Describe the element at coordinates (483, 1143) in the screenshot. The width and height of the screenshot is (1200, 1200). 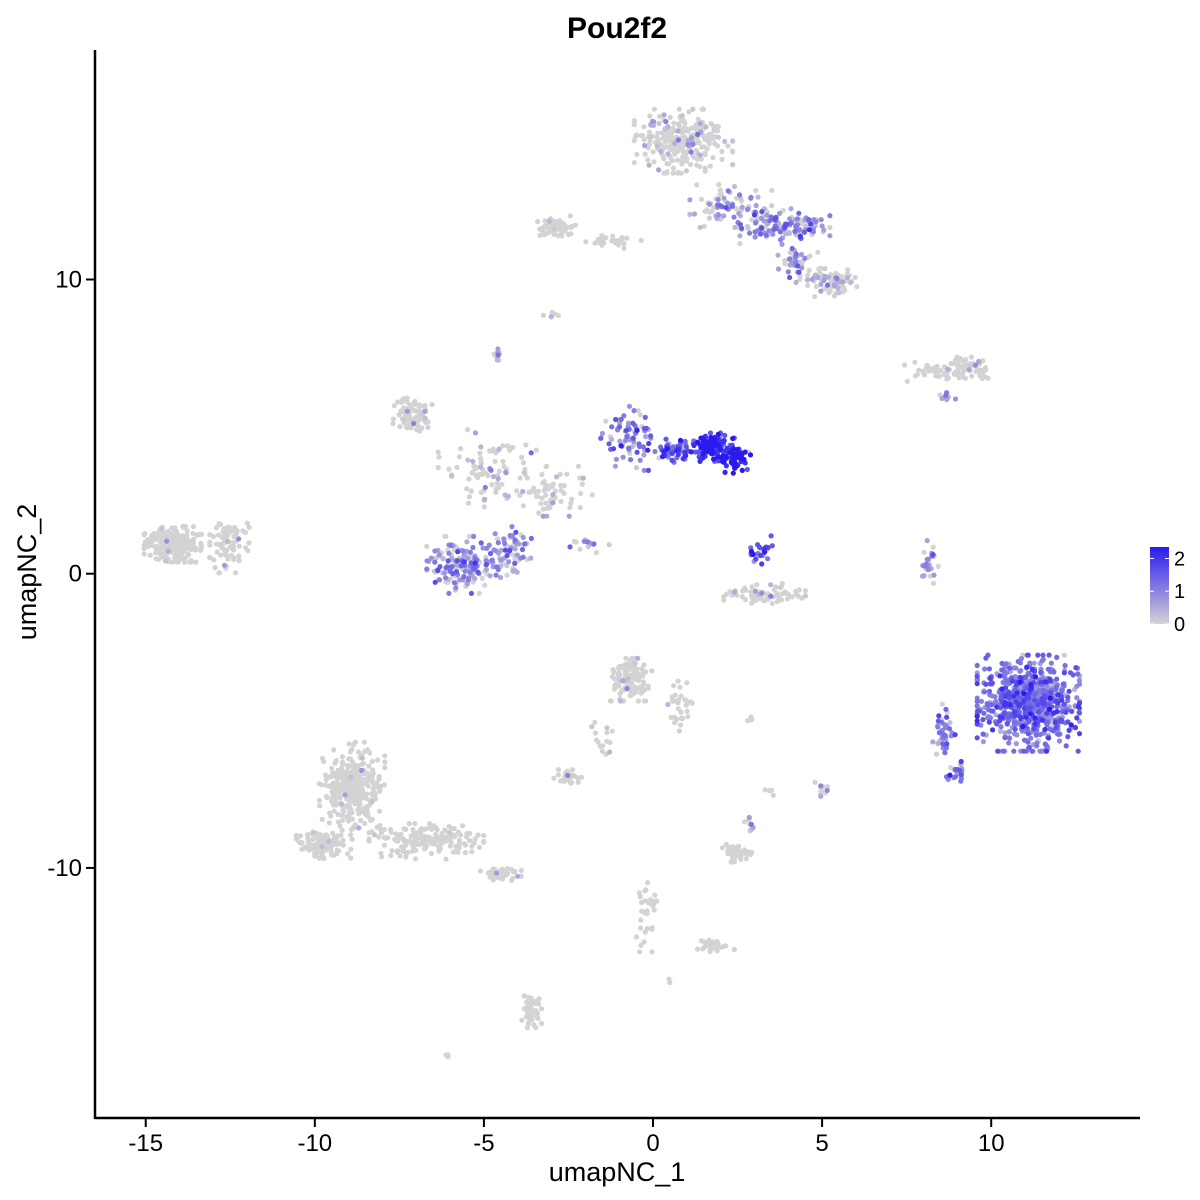
I see `x-tick-label: -5` at that location.